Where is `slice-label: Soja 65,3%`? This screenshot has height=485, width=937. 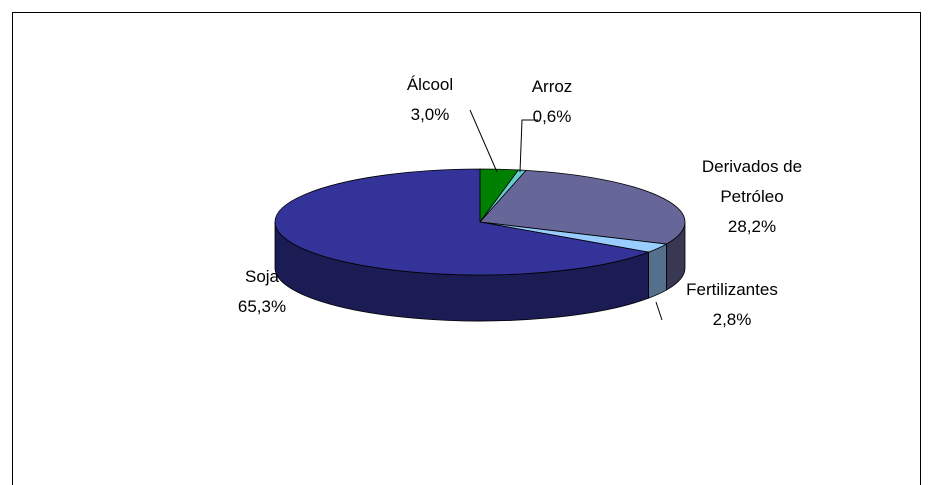 slice-label: Soja 65,3% is located at coordinates (262, 292).